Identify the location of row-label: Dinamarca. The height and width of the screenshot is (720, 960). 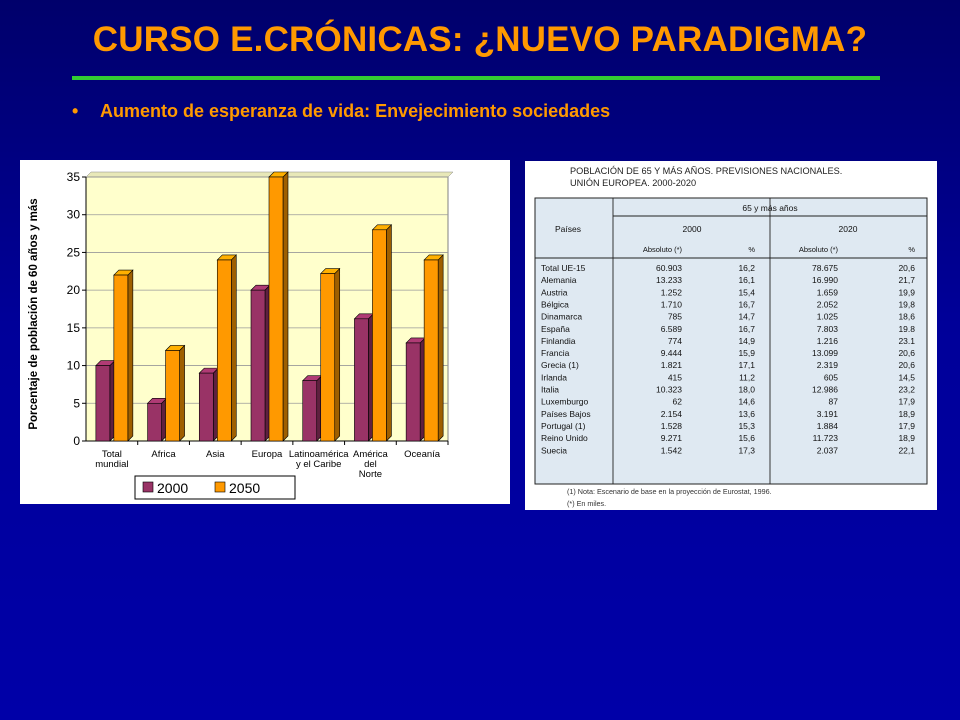
(561, 317).